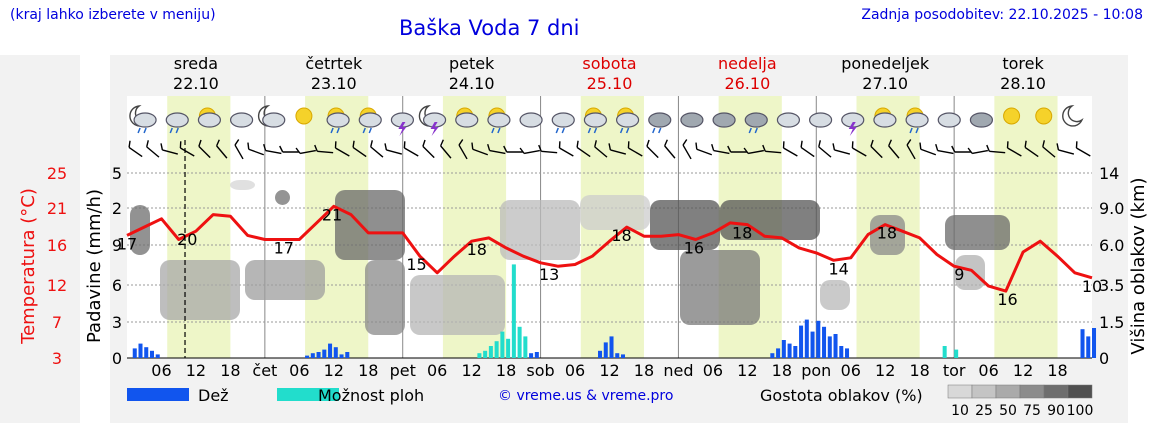 The height and width of the screenshot is (443, 1152). I want to click on day-name: sreda, so click(196, 63).